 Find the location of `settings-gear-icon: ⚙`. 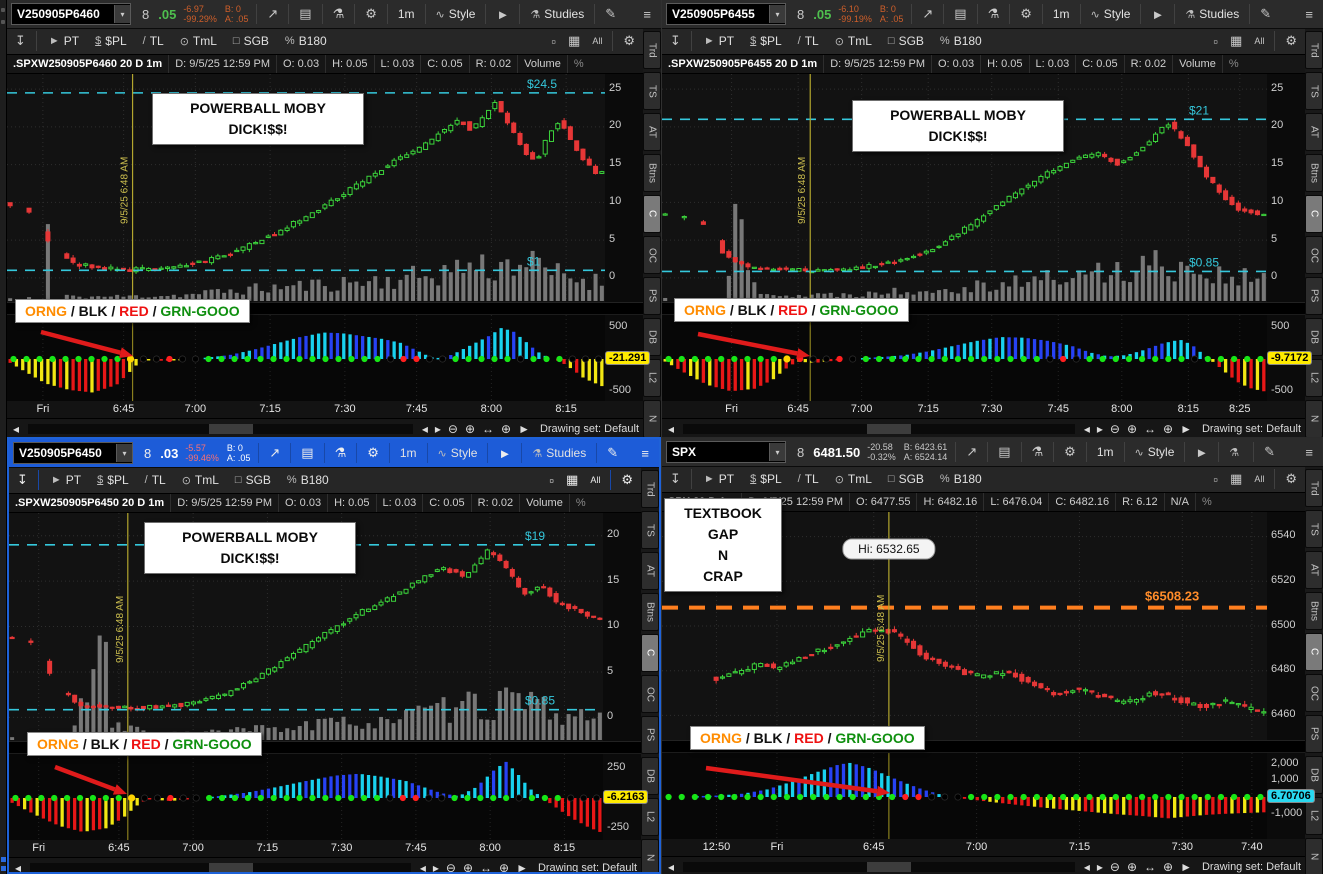

settings-gear-icon: ⚙ is located at coordinates (371, 13).